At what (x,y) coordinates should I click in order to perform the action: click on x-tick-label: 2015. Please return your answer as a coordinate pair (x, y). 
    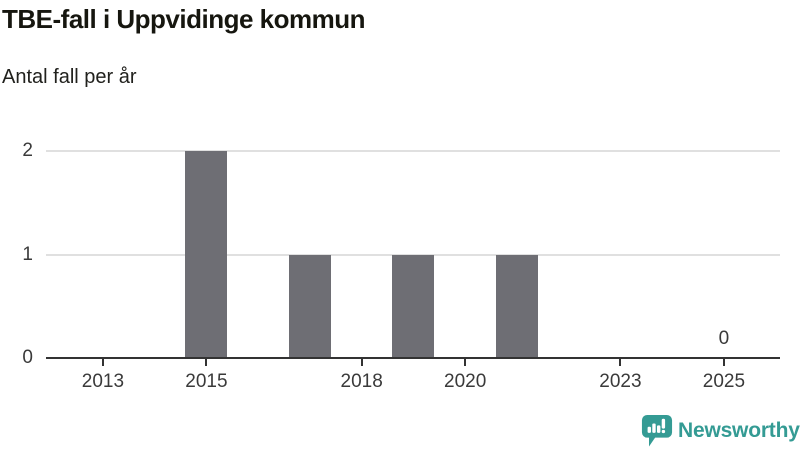
    Looking at the image, I should click on (206, 381).